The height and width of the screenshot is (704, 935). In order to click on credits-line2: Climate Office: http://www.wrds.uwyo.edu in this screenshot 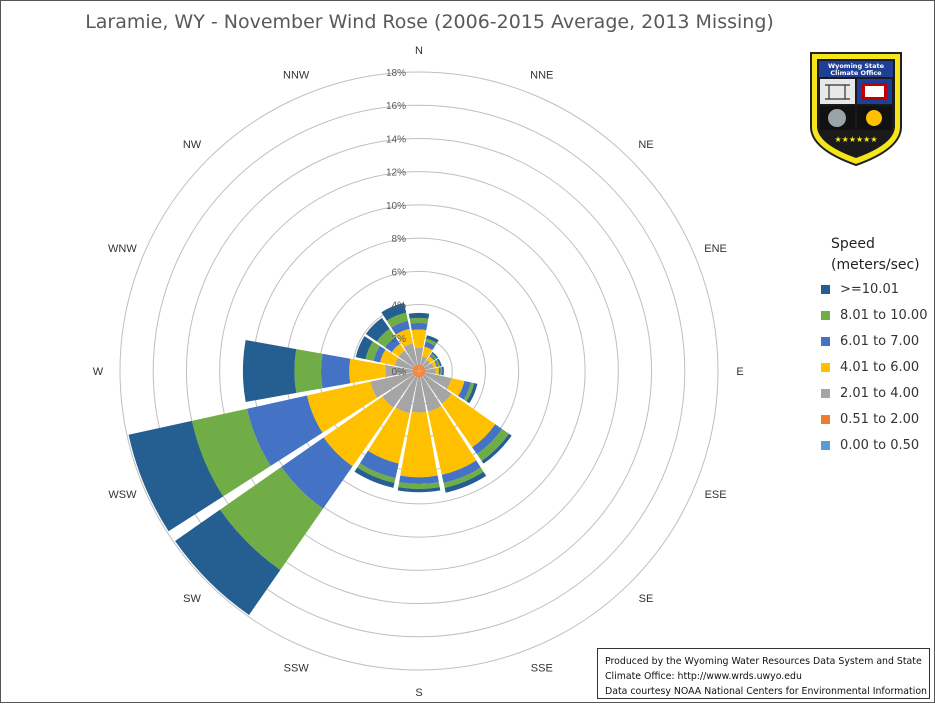, I will do `click(703, 676)`.